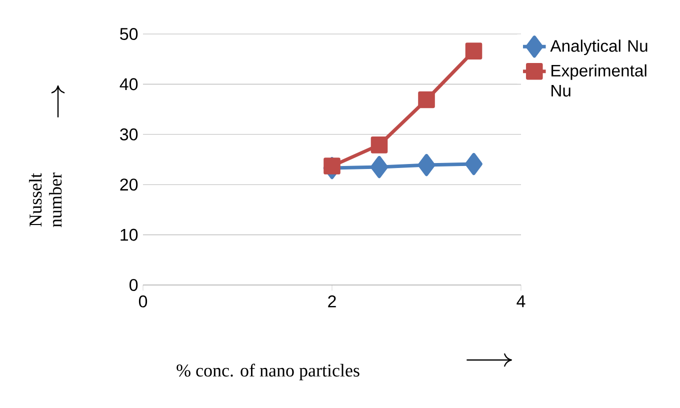 The height and width of the screenshot is (408, 680). What do you see at coordinates (45, 200) in the screenshot?
I see `y-axis-title: Nusselt number` at bounding box center [45, 200].